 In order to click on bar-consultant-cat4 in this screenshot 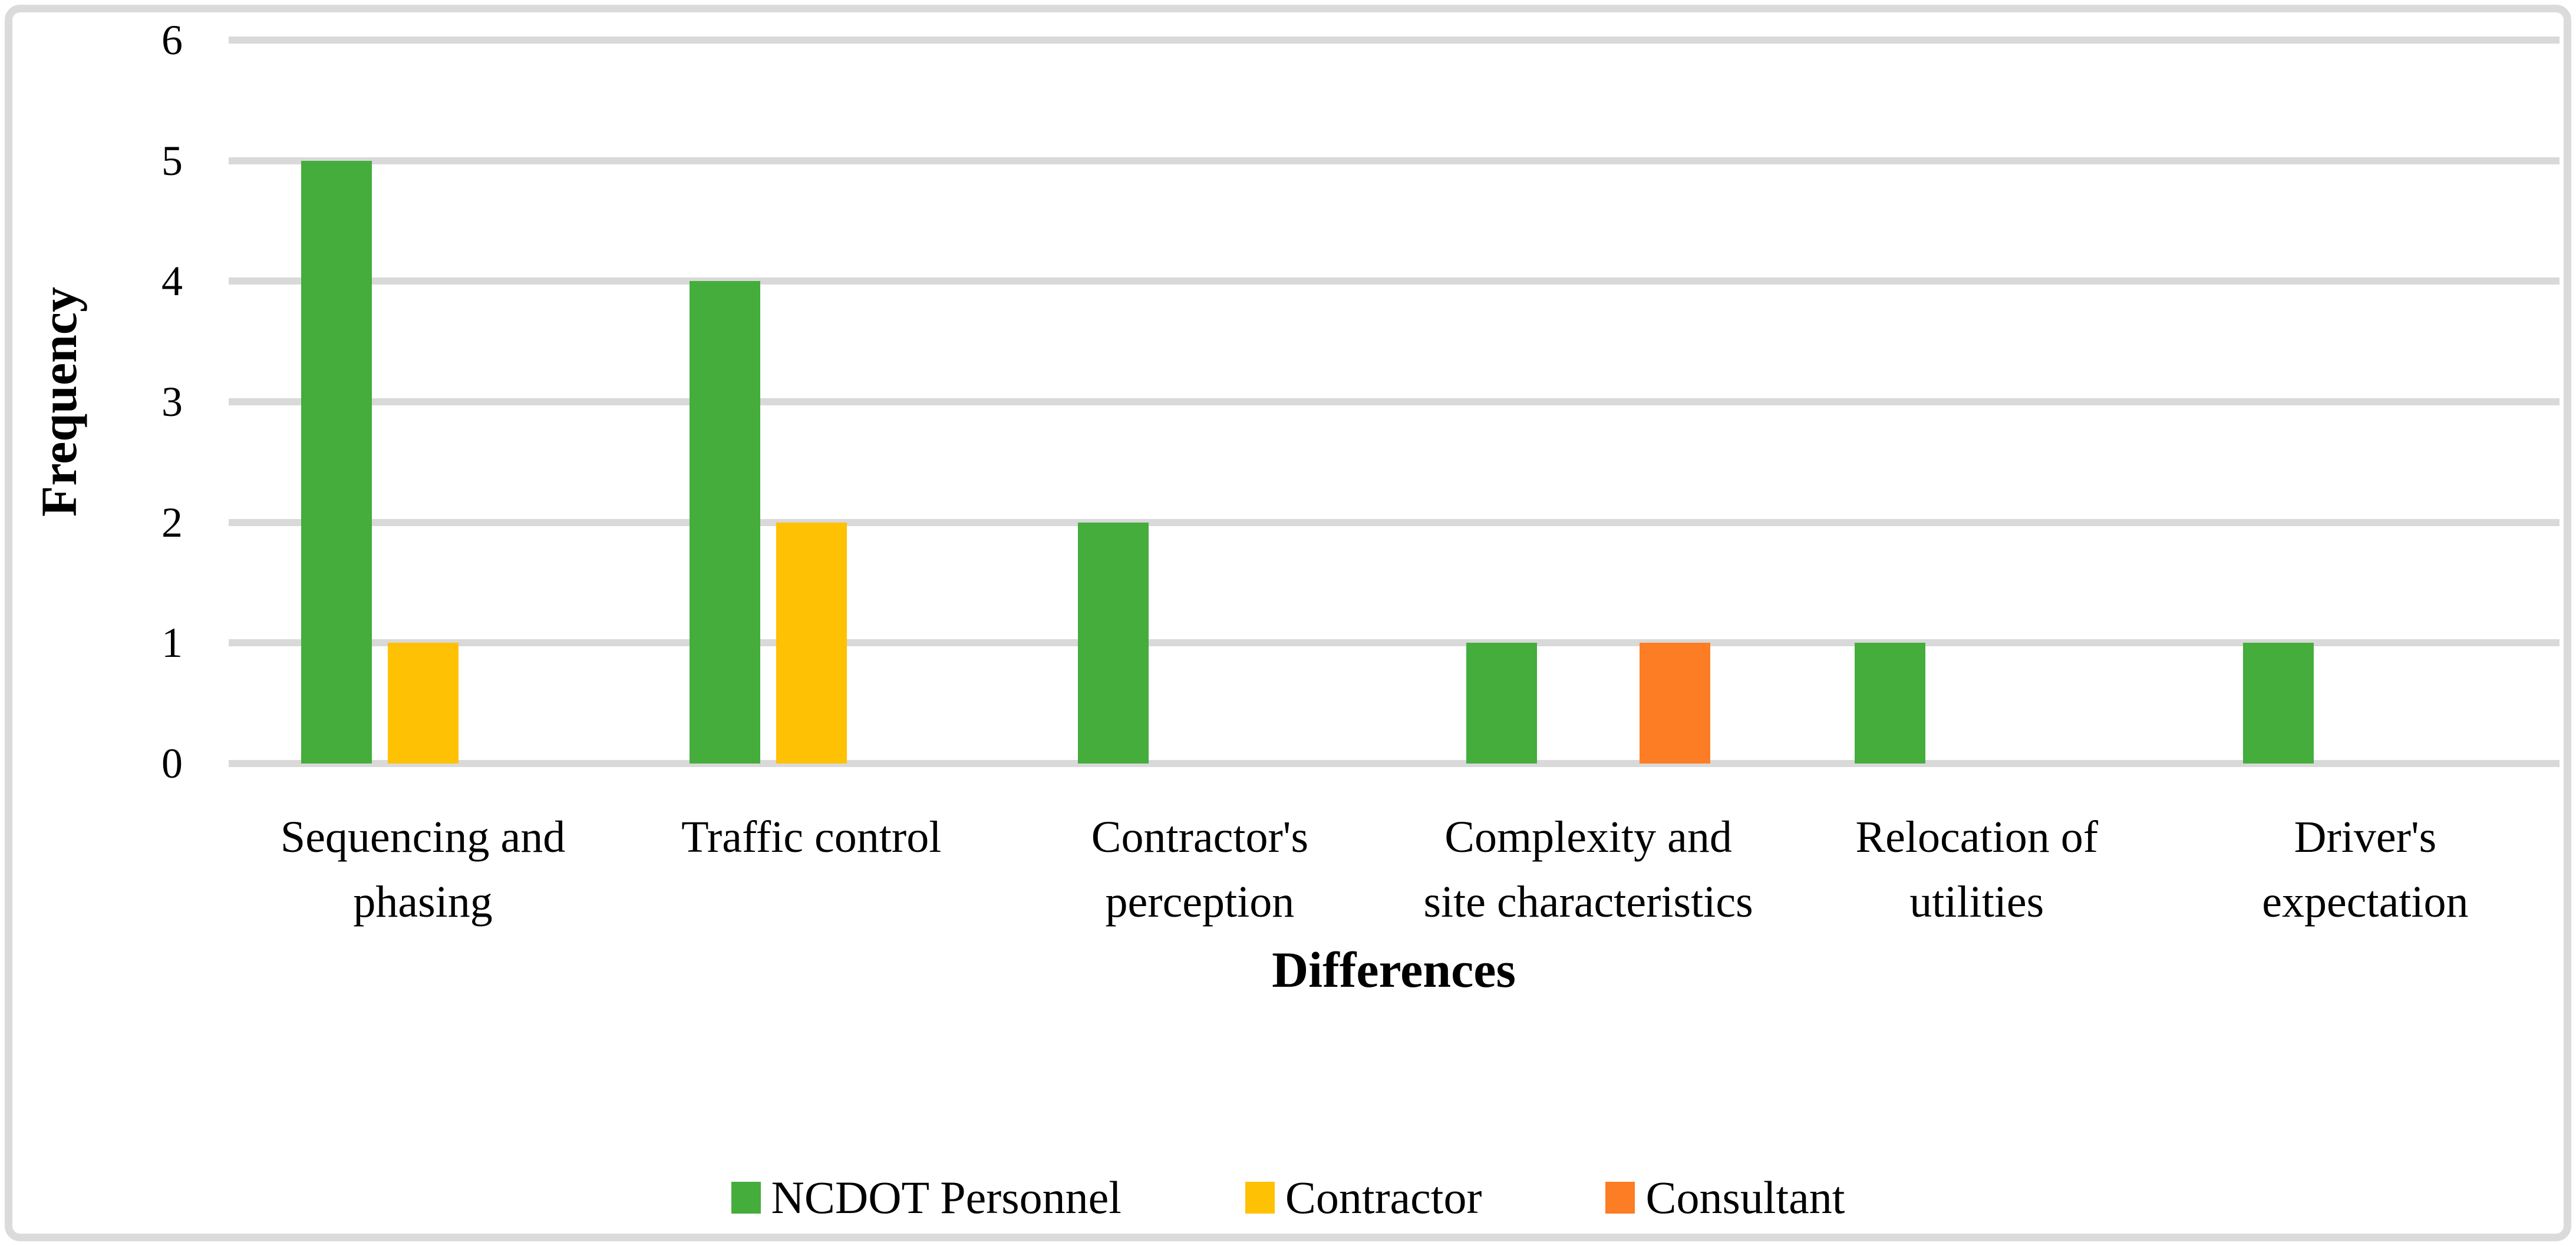, I will do `click(1675, 703)`.